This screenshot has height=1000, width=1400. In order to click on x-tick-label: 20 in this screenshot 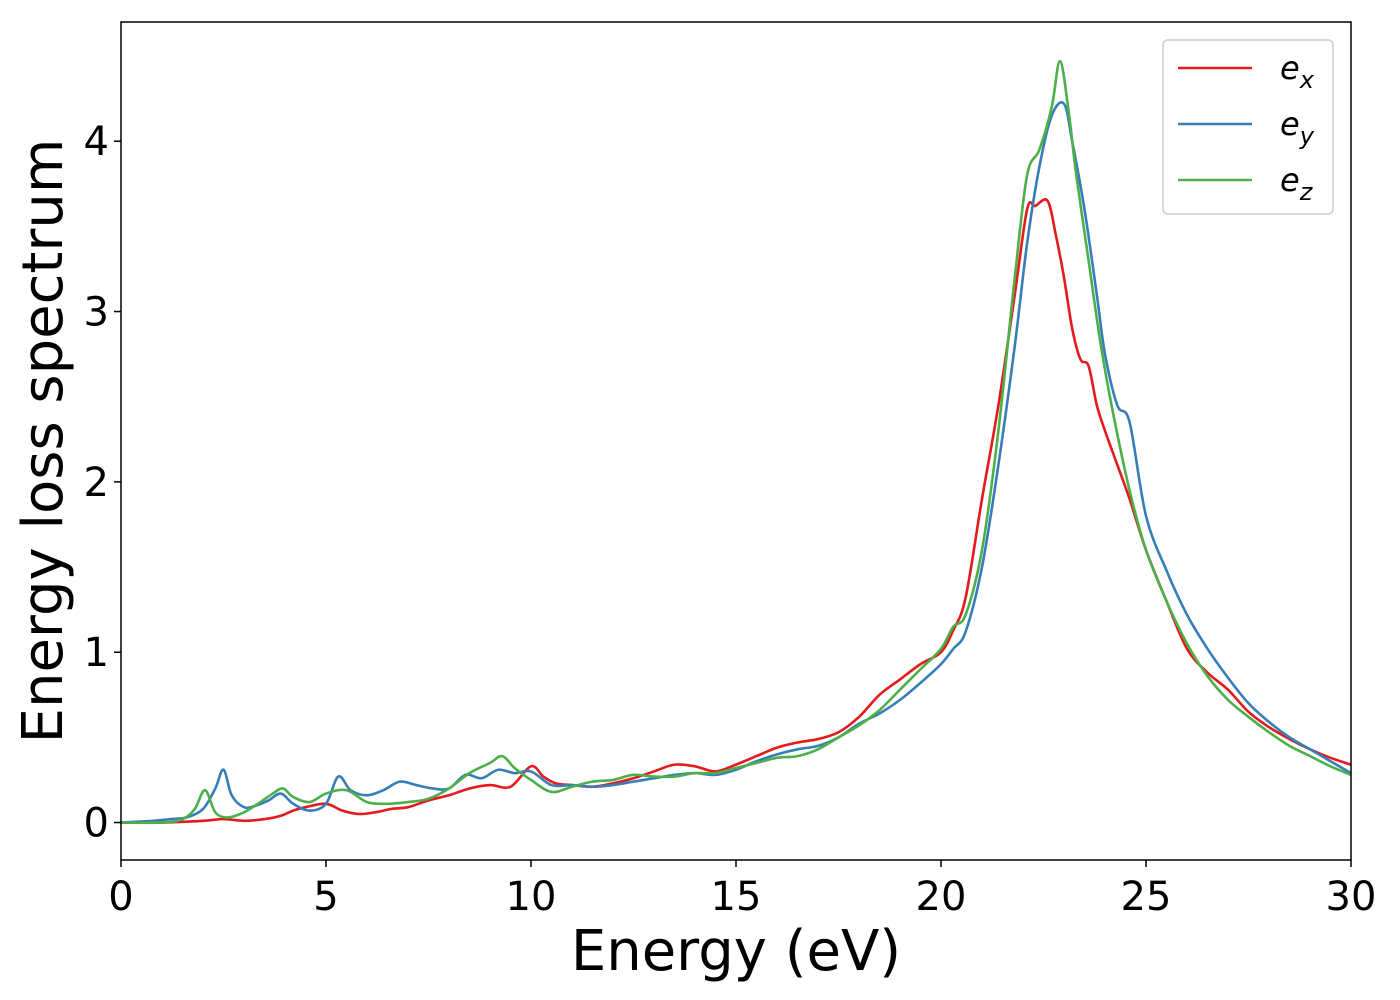, I will do `click(941, 897)`.